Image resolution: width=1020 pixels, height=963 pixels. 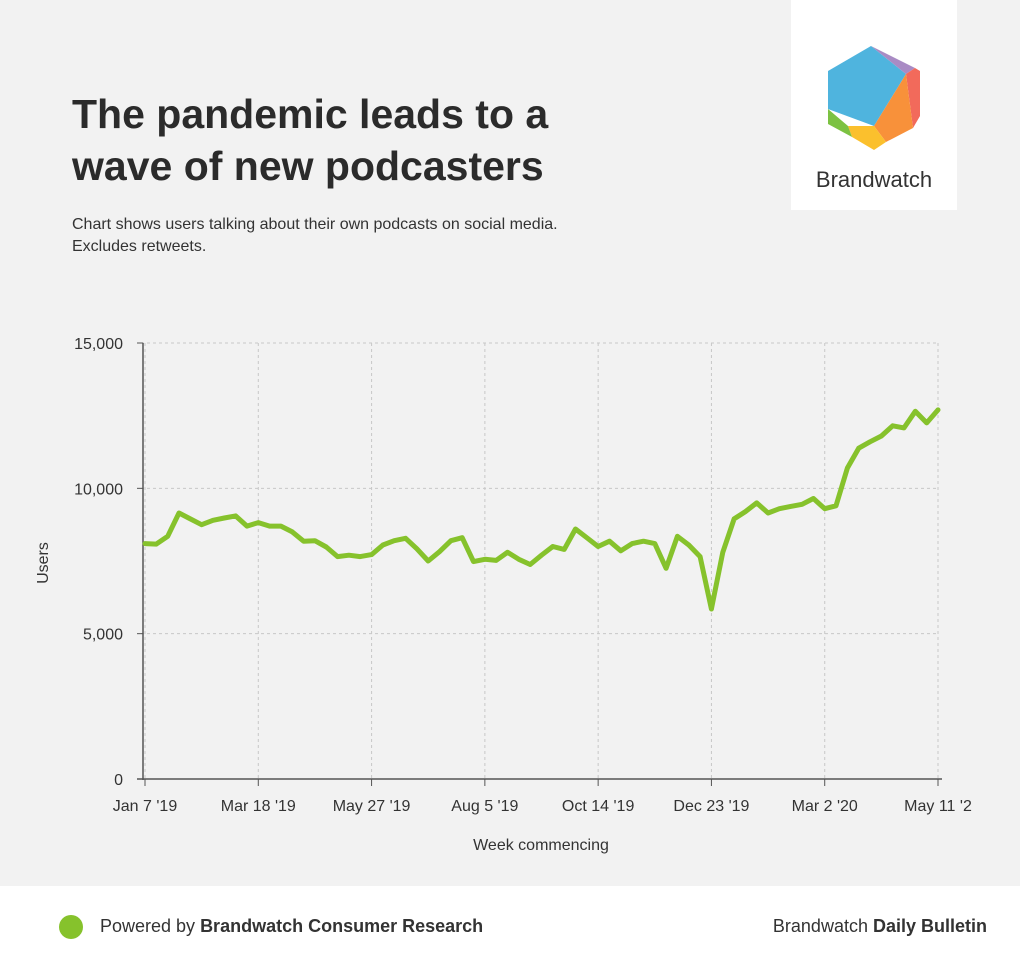 I want to click on y-tick-label: 0, so click(x=118, y=780).